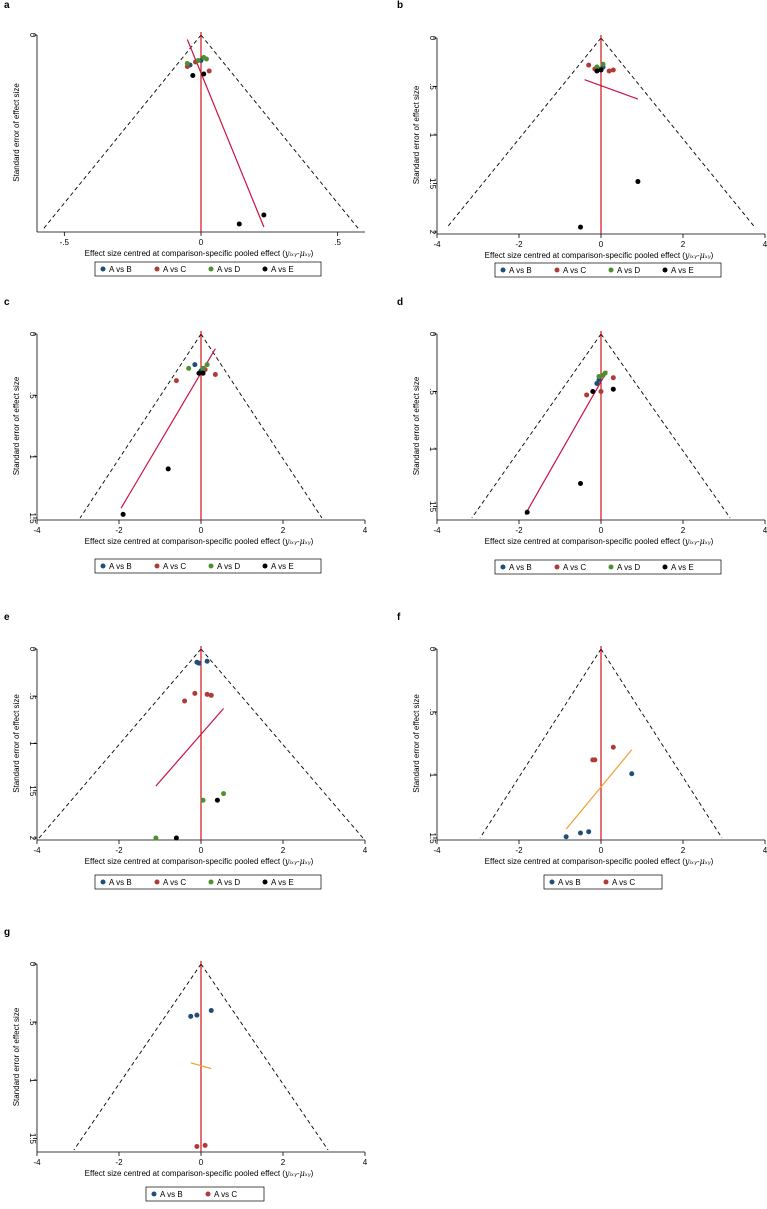  Describe the element at coordinates (7, 302) in the screenshot. I see `panel-label: c` at that location.